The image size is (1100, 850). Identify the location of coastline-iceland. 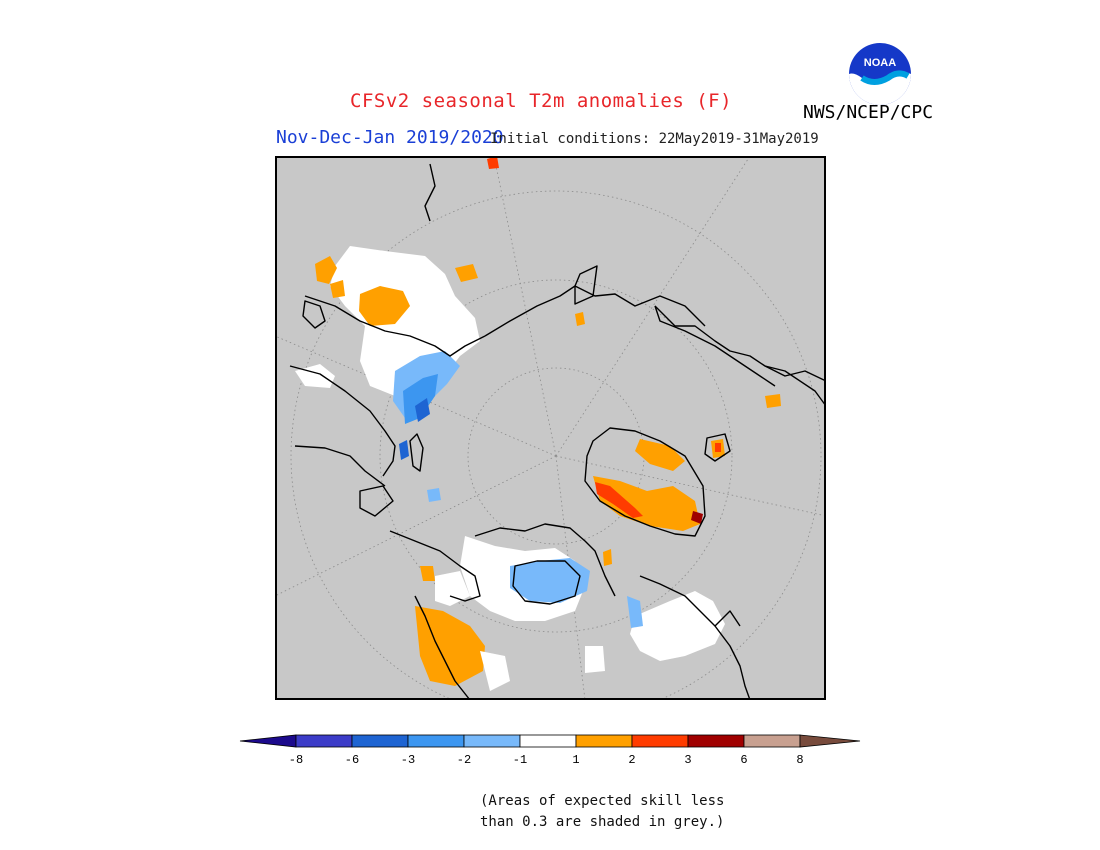
(717, 447).